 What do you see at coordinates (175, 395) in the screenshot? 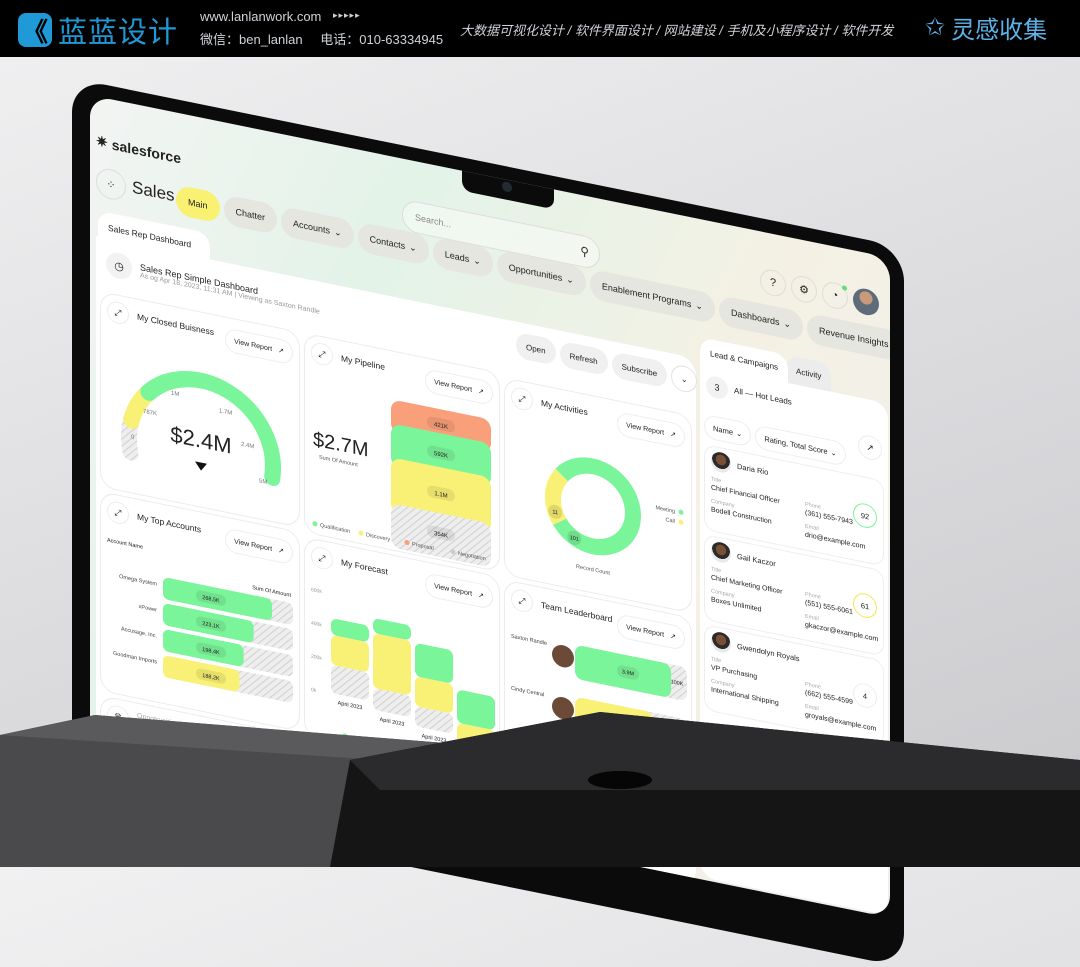
I see `gauge-tick-label: 1M` at bounding box center [175, 395].